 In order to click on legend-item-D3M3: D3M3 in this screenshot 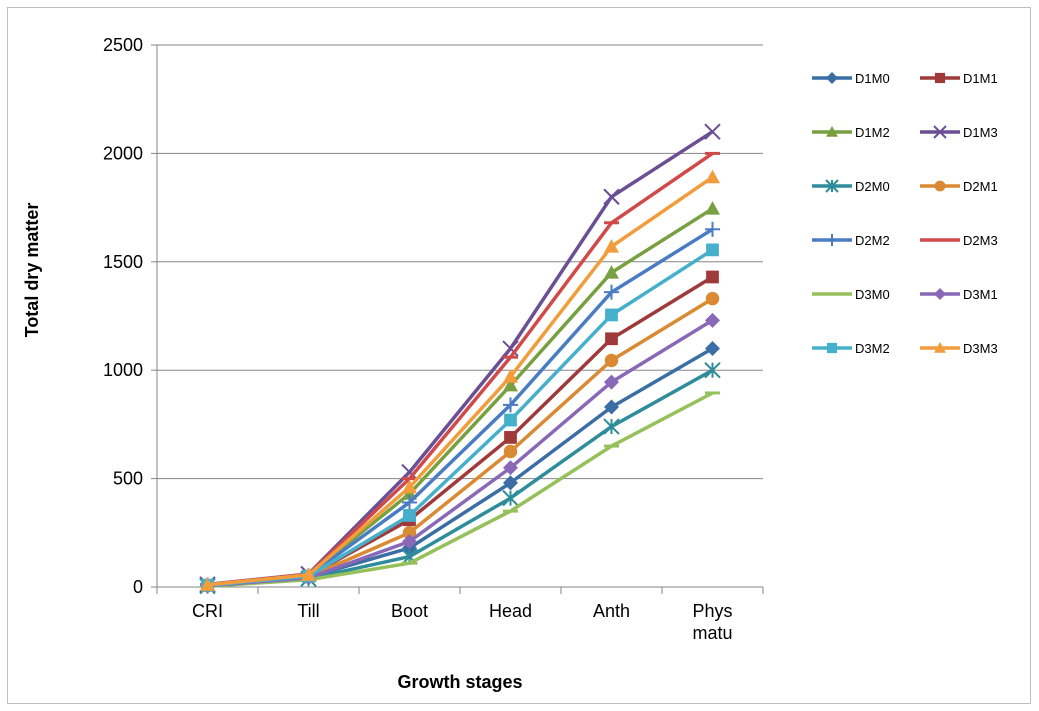, I will do `click(959, 348)`.